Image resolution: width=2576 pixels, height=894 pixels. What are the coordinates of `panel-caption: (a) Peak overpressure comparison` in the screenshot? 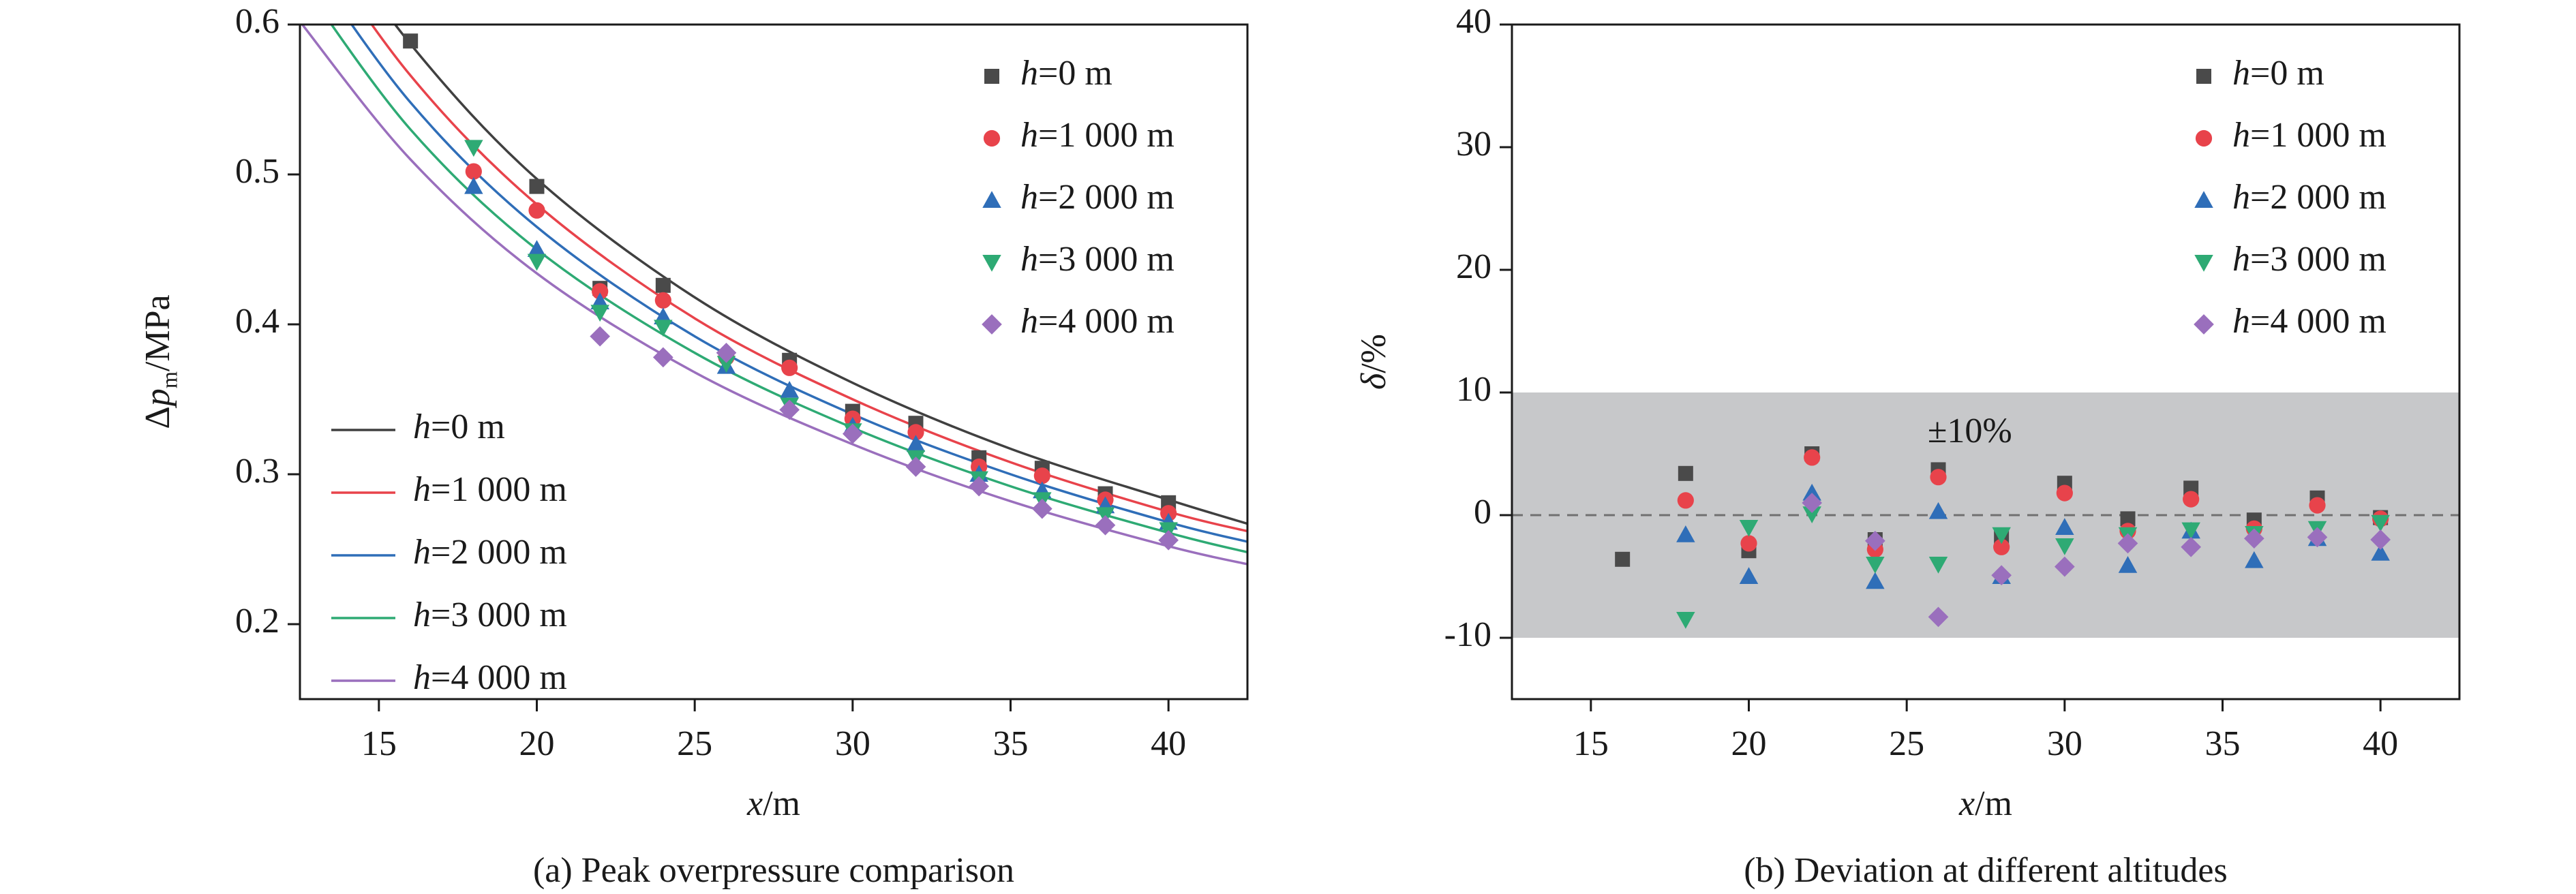 It's located at (773, 870).